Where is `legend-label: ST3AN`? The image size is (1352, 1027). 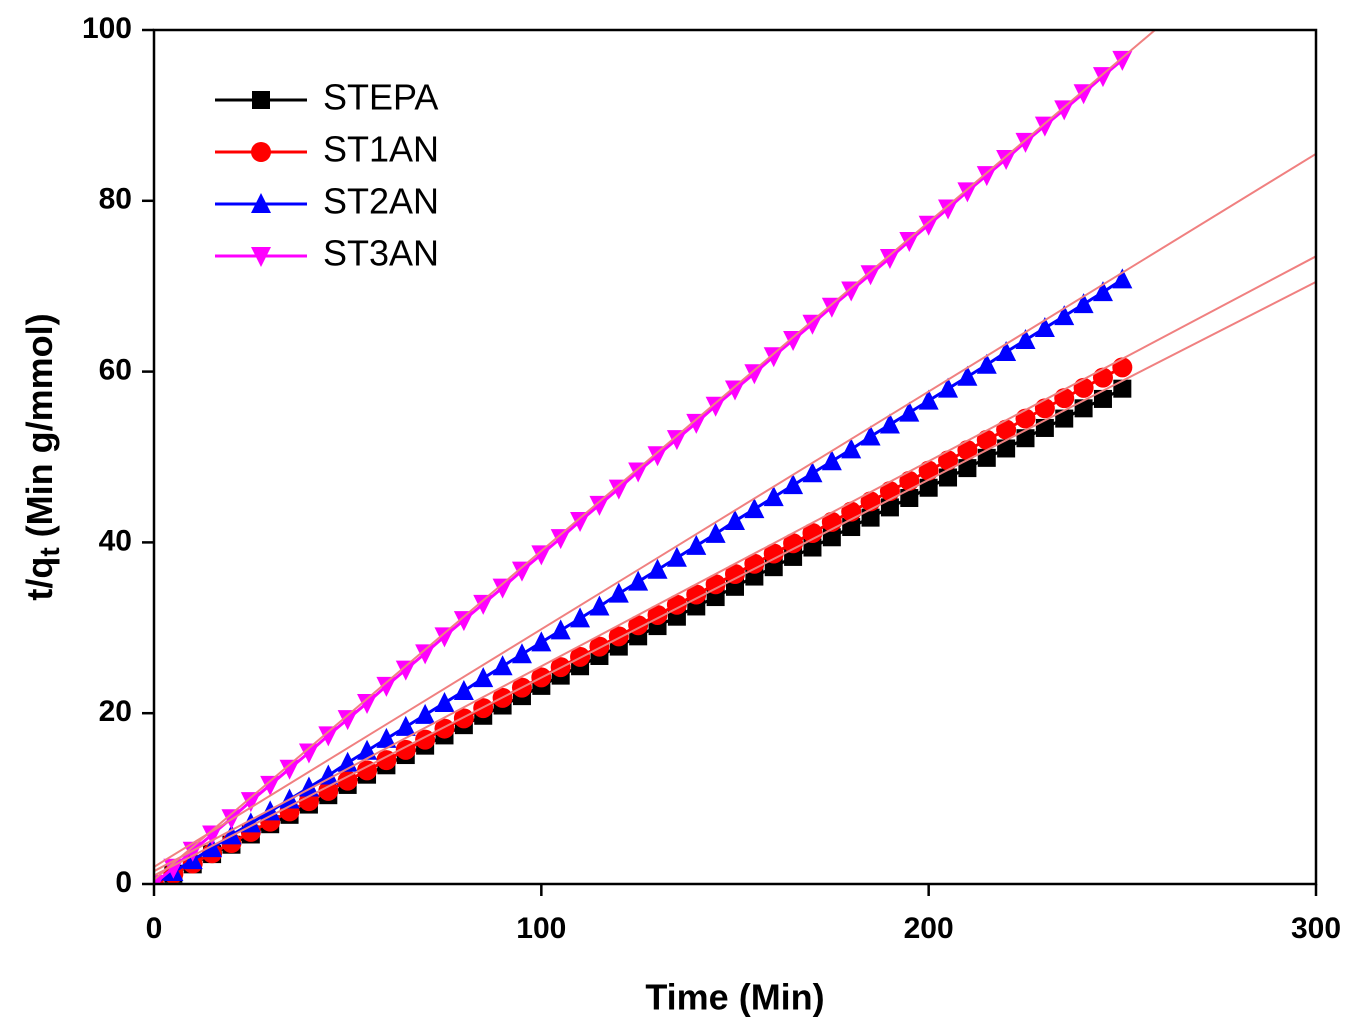
legend-label: ST3AN is located at coordinates (381, 253).